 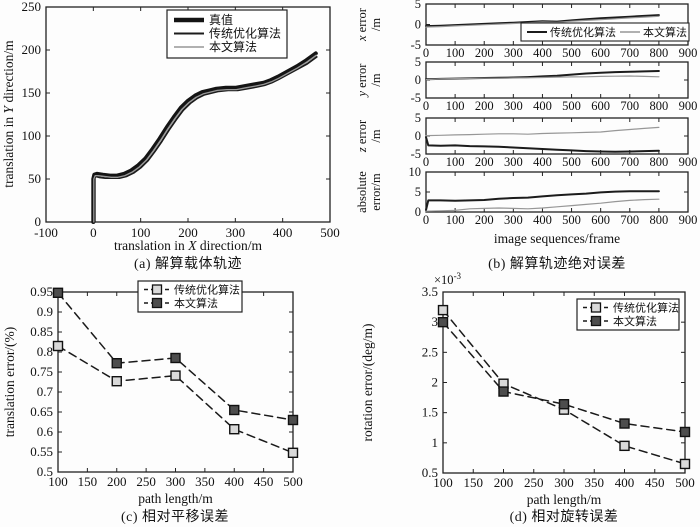 I want to click on b-ylabel-line2: /m, so click(x=376, y=135).